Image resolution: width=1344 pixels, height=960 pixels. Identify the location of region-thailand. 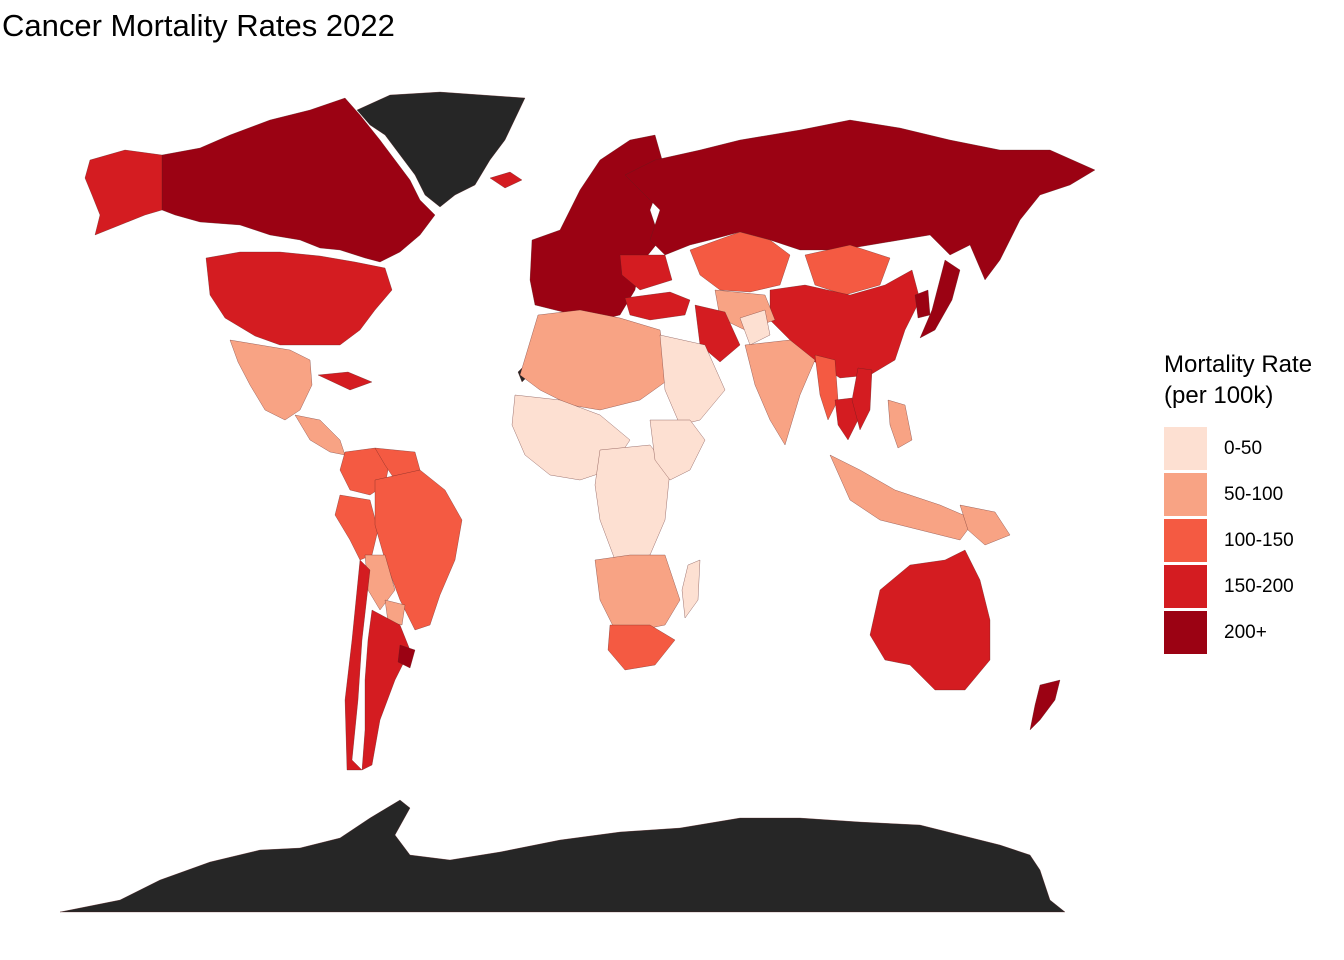
(846, 419).